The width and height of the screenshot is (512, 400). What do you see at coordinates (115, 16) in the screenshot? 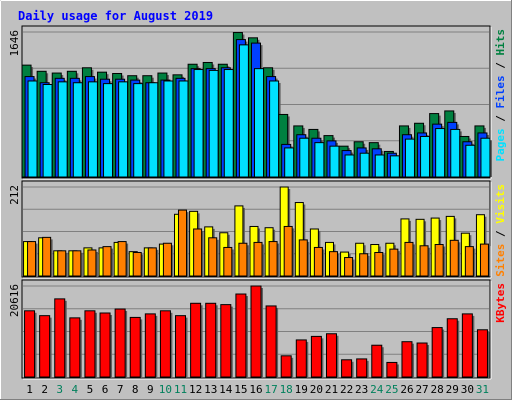
I see `chart-title: Daily usage for August 2019` at bounding box center [115, 16].